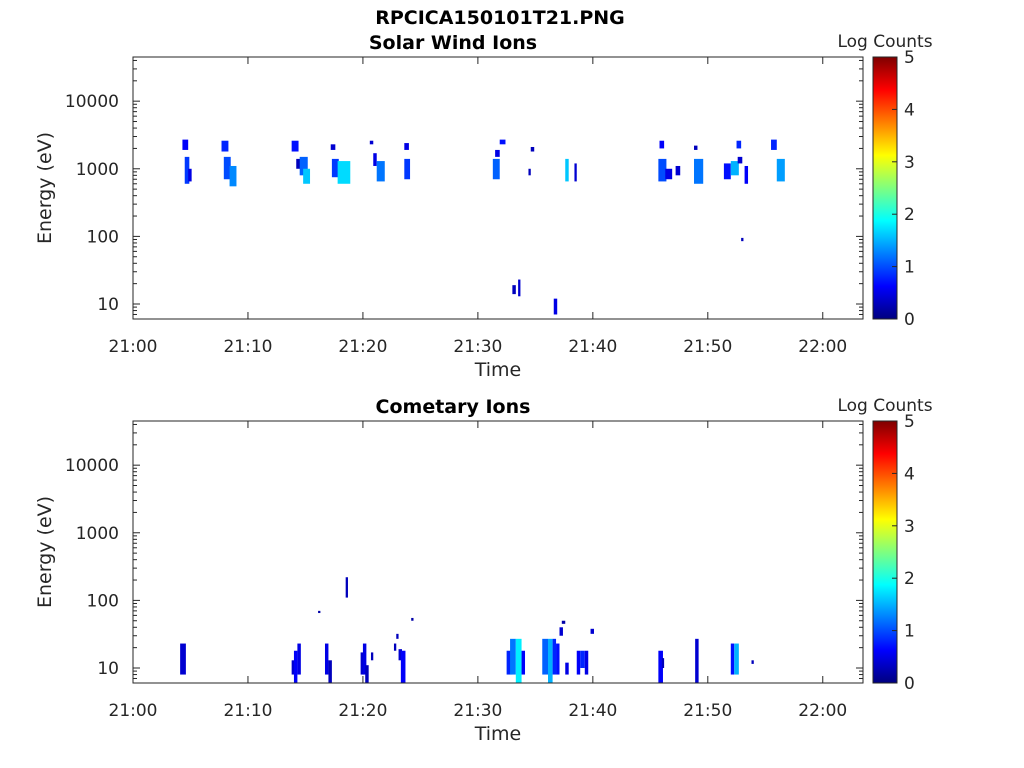  Describe the element at coordinates (909, 320) in the screenshot. I see `colorbar-tick-label: 0` at that location.